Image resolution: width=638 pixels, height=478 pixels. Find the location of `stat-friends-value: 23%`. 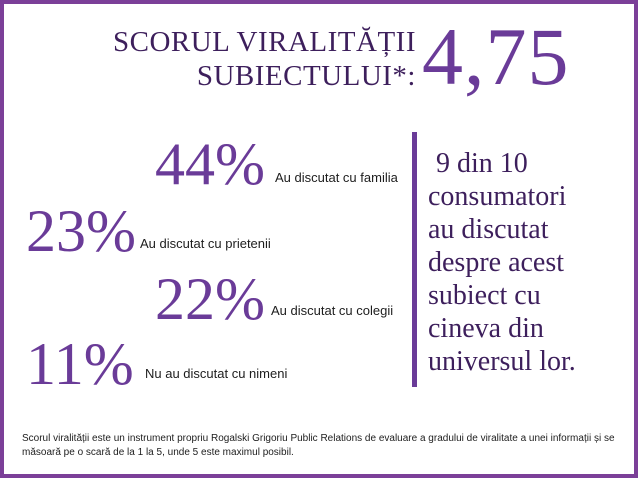

stat-friends-value: 23% is located at coordinates (81, 231).